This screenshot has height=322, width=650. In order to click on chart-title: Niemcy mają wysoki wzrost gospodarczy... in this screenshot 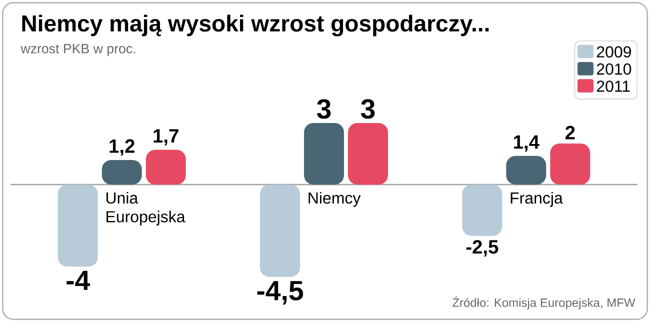, I will do `click(255, 25)`.